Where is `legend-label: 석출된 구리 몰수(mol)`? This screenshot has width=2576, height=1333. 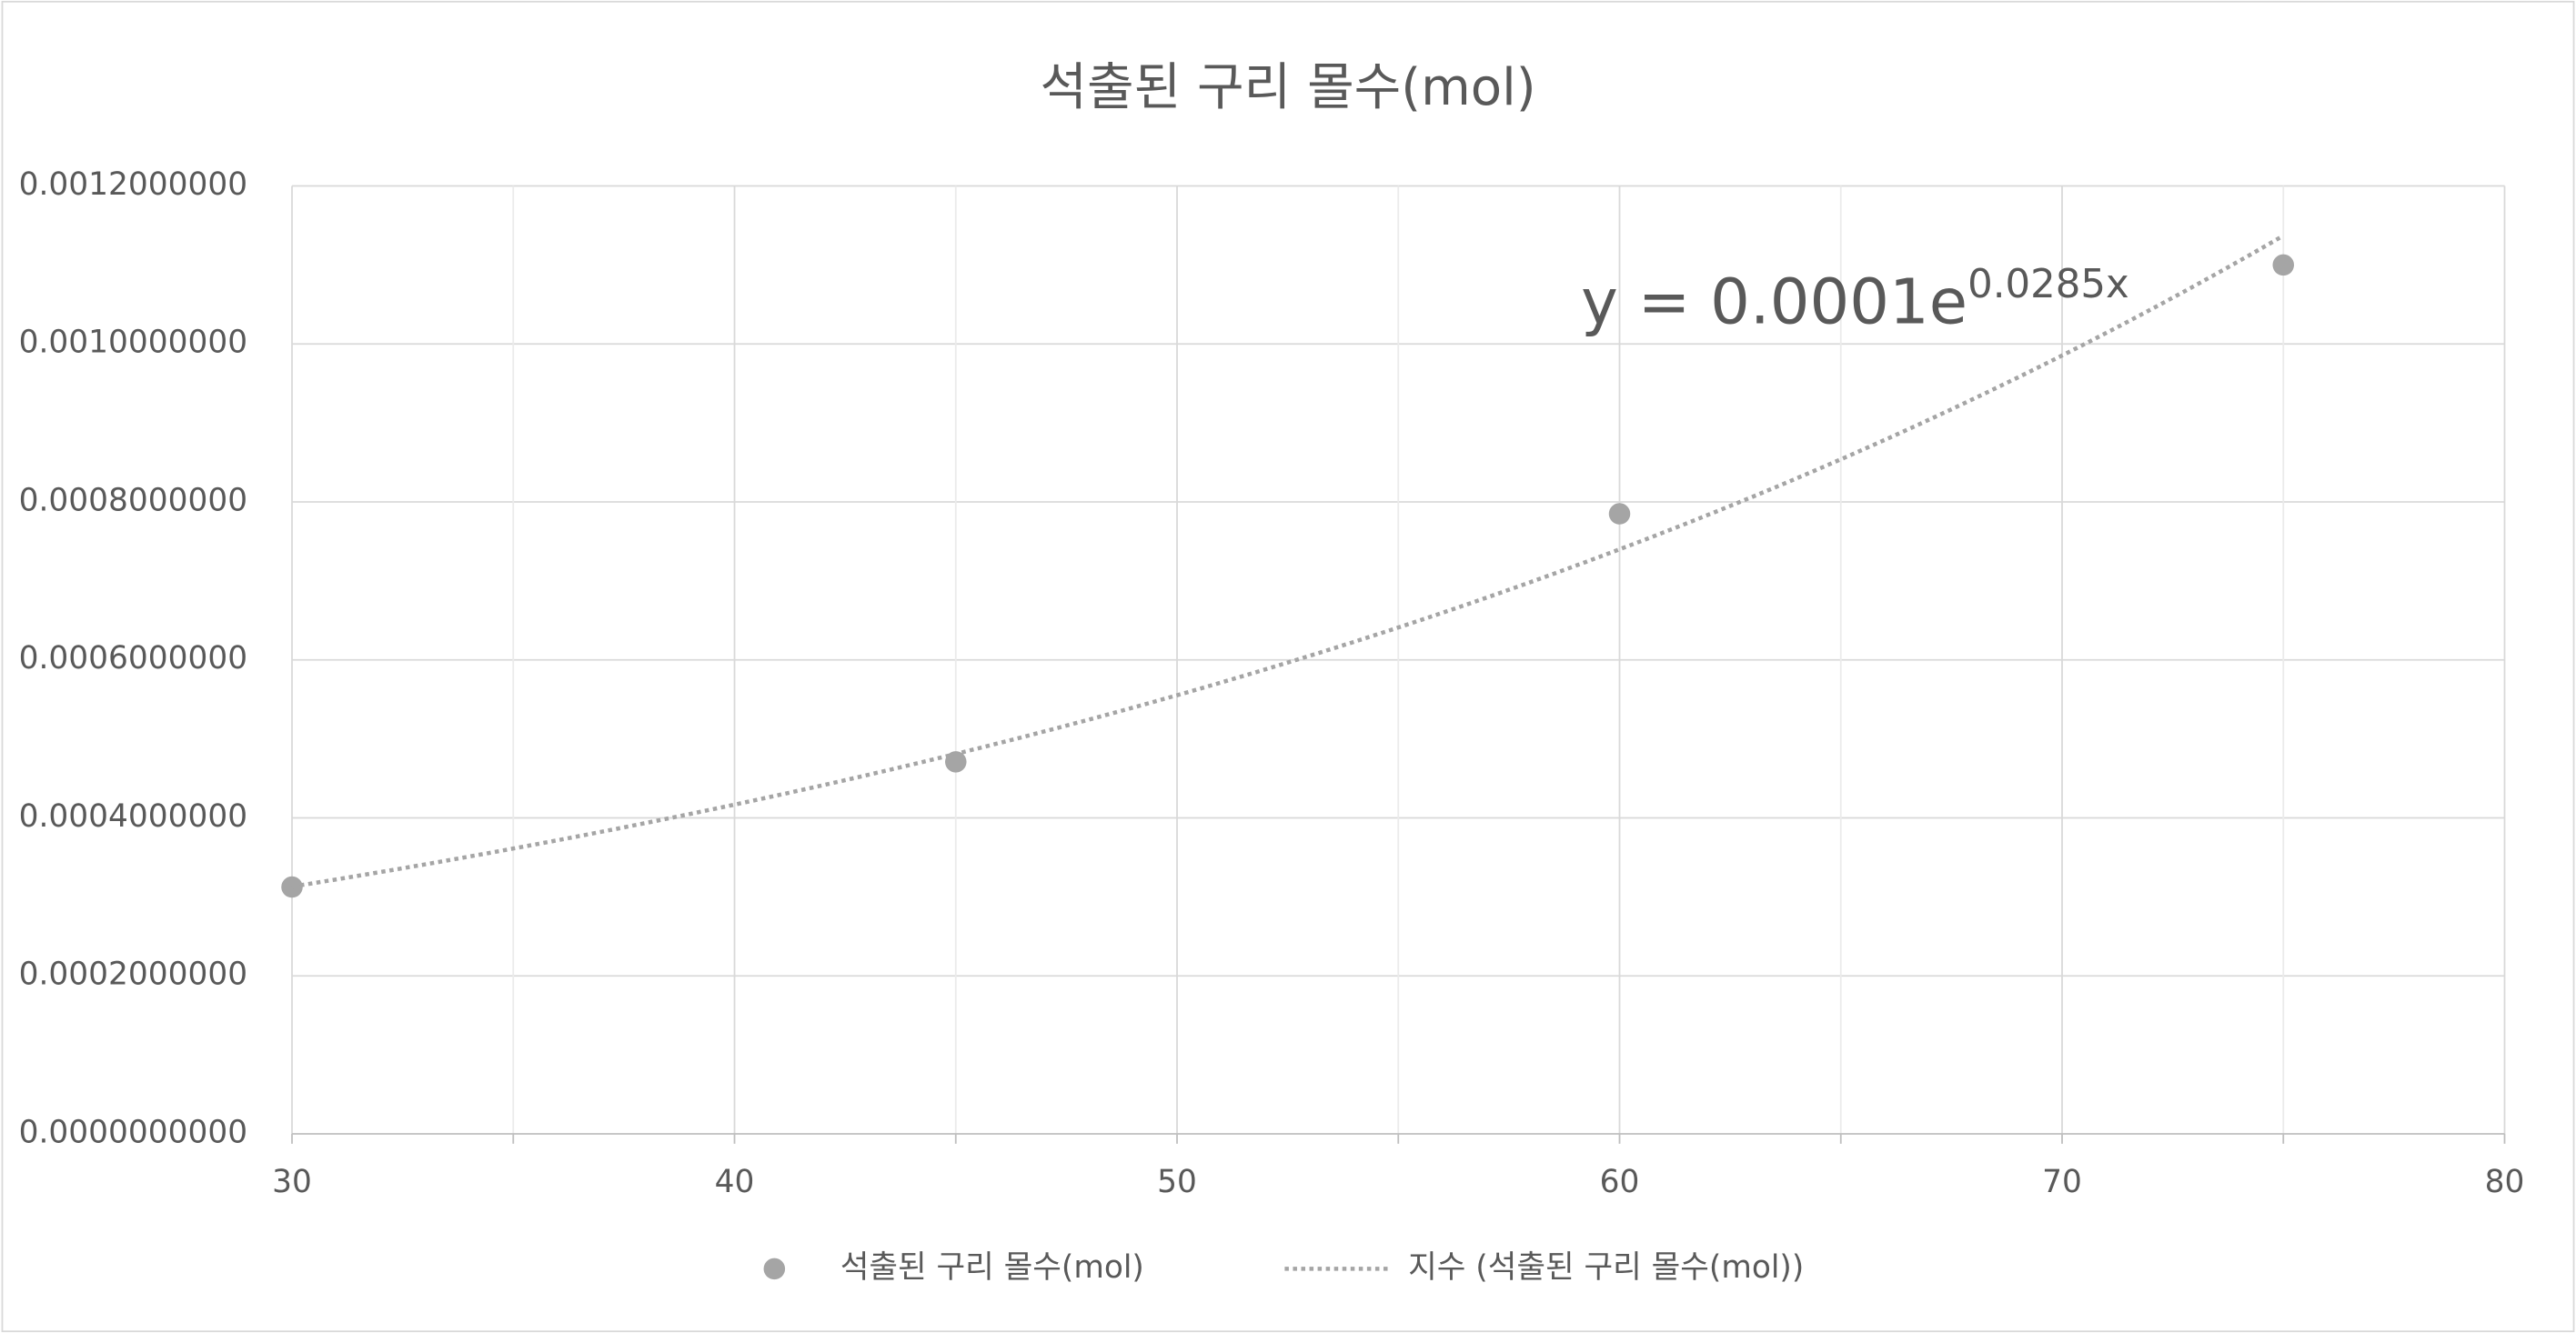 legend-label: 석출된 구리 몰수(mol) is located at coordinates (992, 1267).